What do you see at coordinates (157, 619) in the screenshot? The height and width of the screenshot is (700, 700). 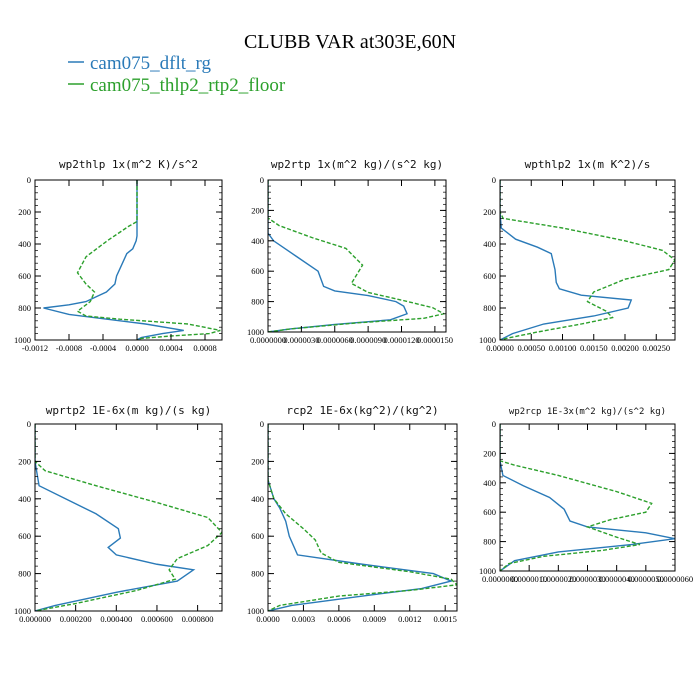 I see `x-tick-label: 0.000600` at bounding box center [157, 619].